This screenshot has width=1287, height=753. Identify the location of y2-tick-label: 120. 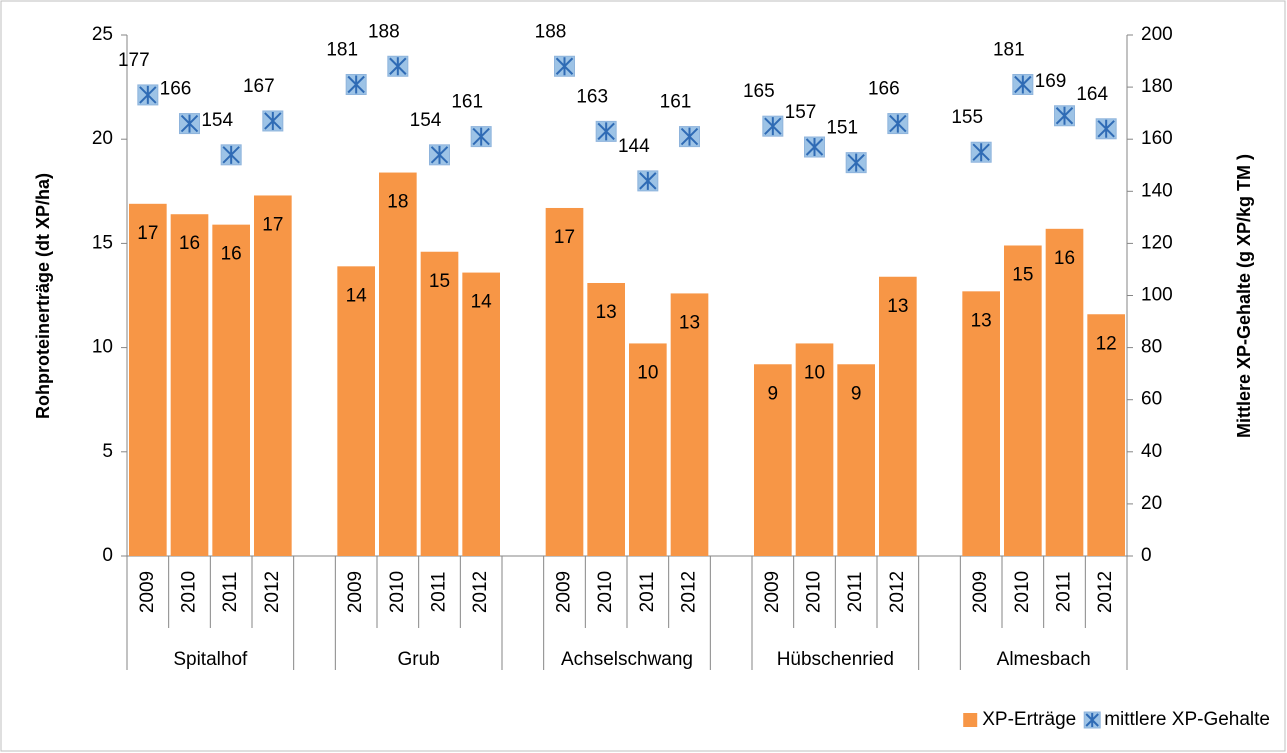
(1157, 242).